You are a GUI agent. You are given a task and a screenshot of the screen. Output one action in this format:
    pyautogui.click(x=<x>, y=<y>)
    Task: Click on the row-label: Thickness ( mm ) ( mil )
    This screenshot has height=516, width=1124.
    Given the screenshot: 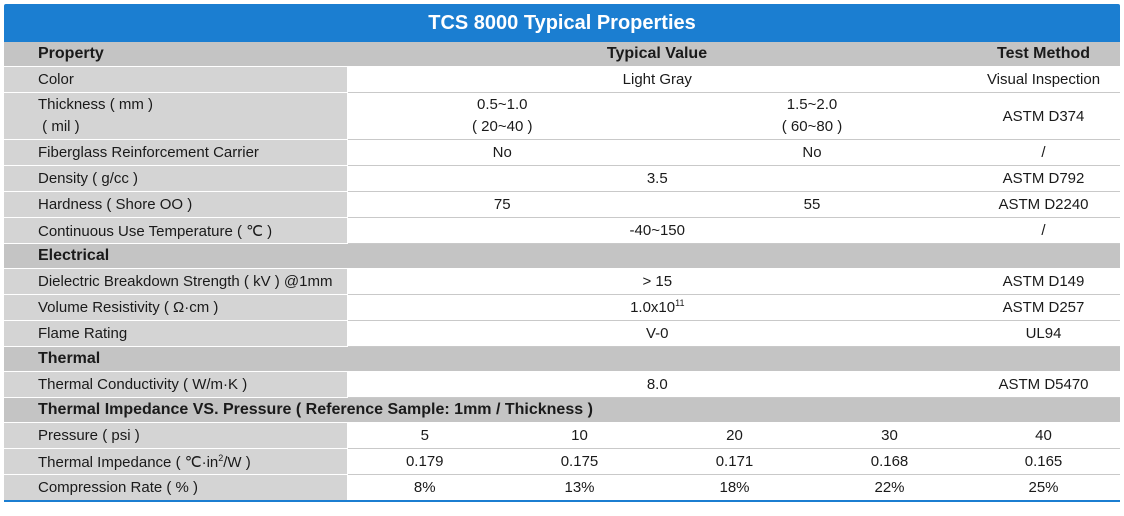 What is the action you would take?
    pyautogui.click(x=176, y=116)
    